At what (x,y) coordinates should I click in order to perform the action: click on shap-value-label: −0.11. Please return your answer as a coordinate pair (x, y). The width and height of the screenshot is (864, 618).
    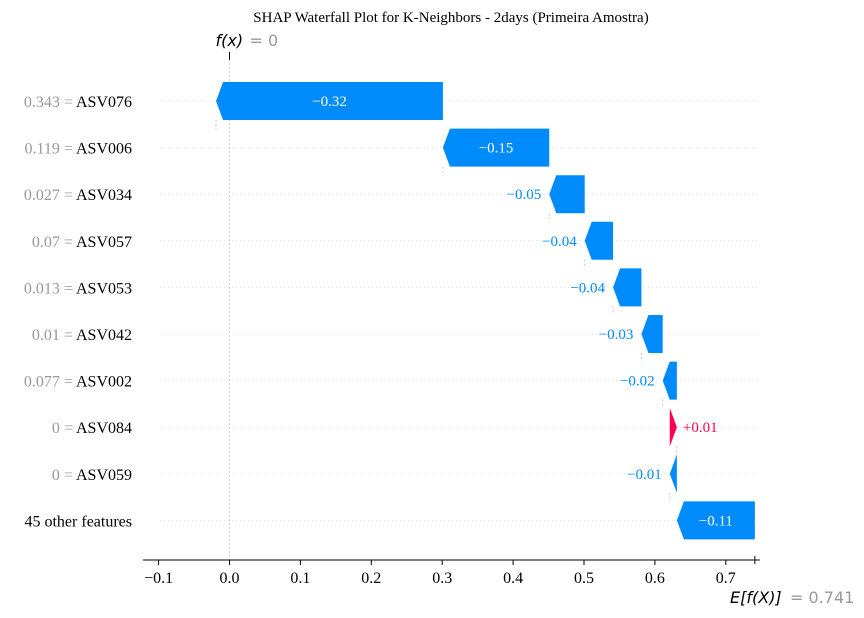
    Looking at the image, I should click on (716, 521).